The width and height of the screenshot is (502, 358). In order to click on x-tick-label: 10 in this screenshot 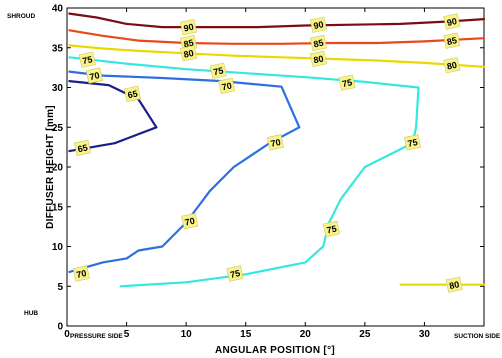, I will do `click(187, 334)`.